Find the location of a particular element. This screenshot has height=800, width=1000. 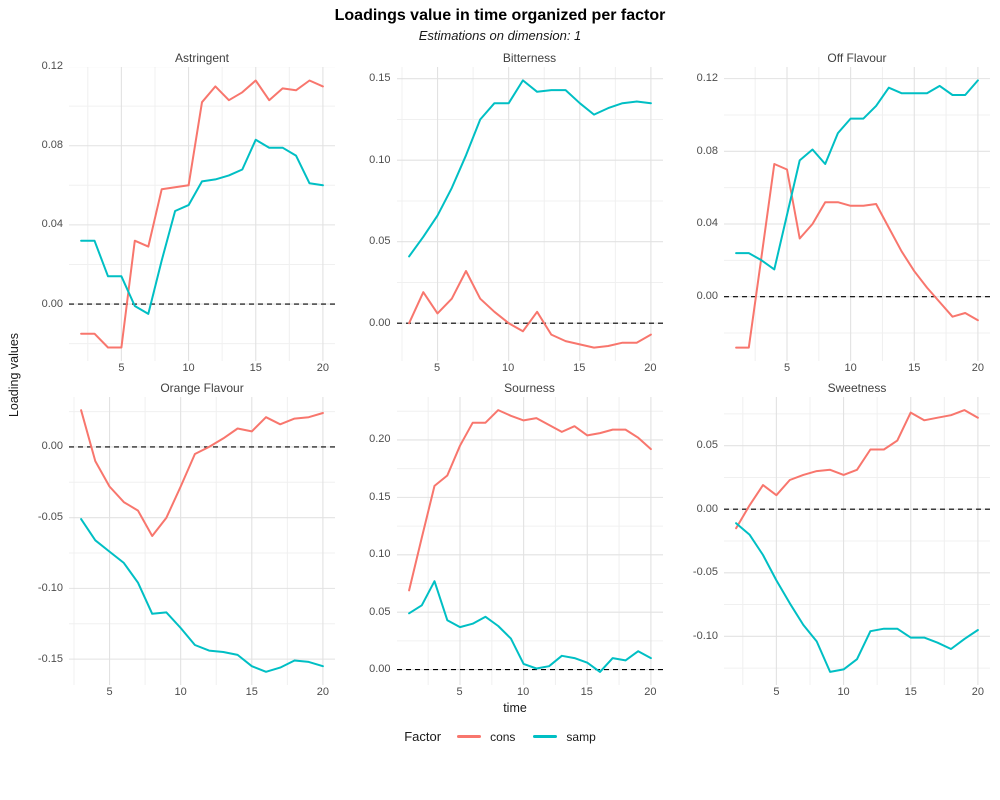

line-samp-off-flavour is located at coordinates (857, 175).